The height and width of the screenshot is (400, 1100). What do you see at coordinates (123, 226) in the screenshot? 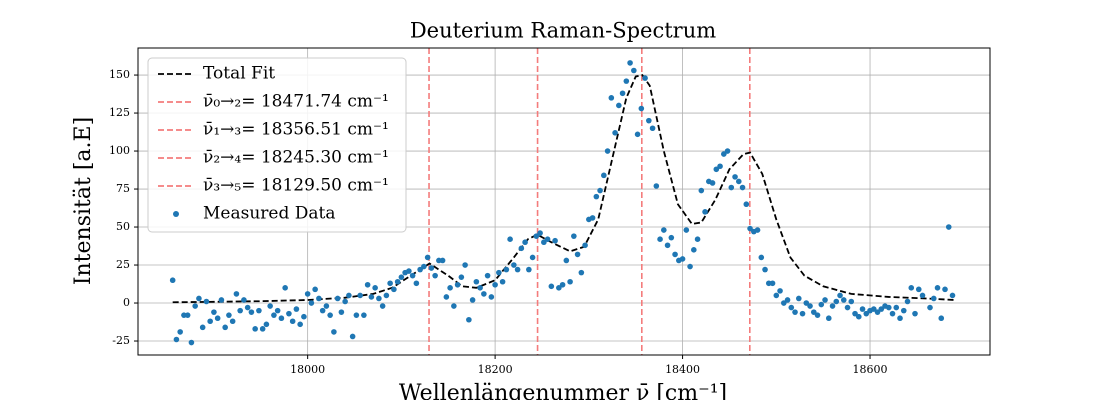
I see `y-tick-label: 50` at bounding box center [123, 226].